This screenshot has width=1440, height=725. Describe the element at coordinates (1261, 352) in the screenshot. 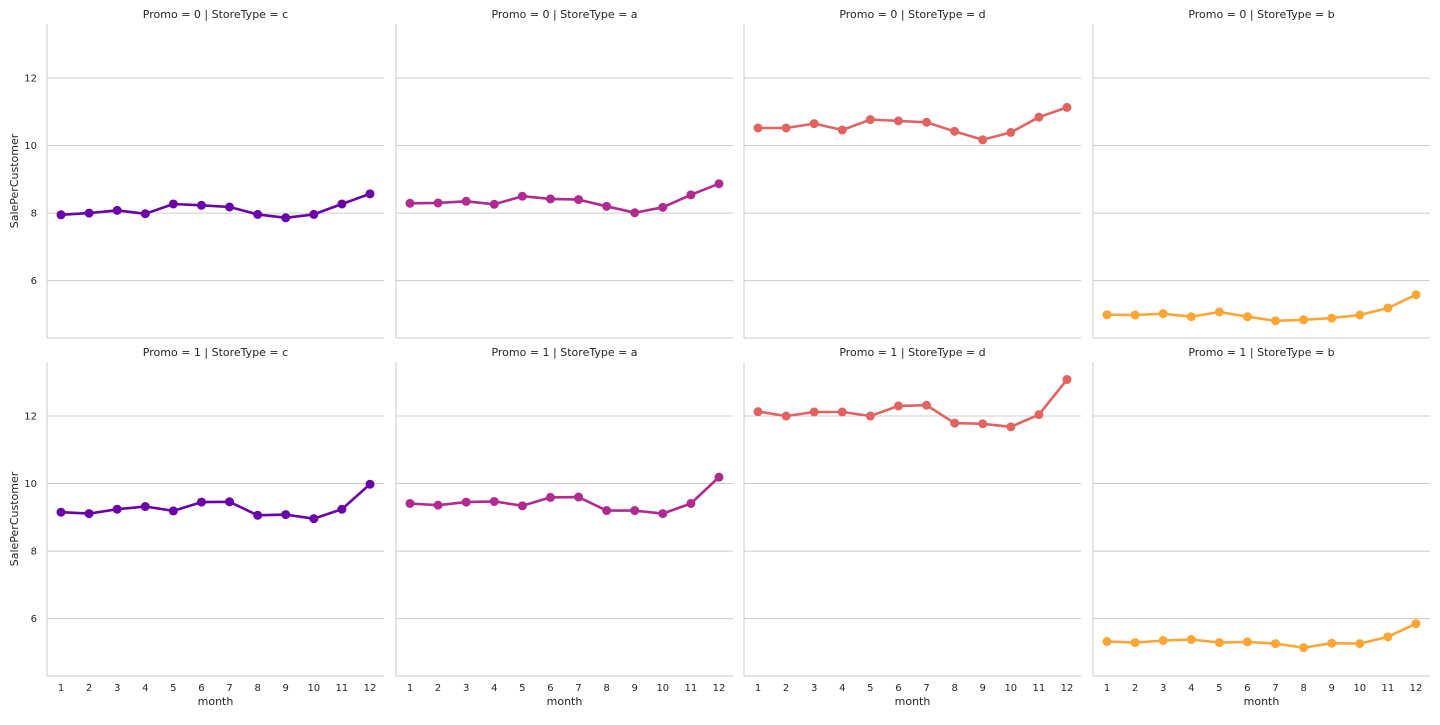

I see `panel-title: Promo = 1 | StoreType = b` at that location.